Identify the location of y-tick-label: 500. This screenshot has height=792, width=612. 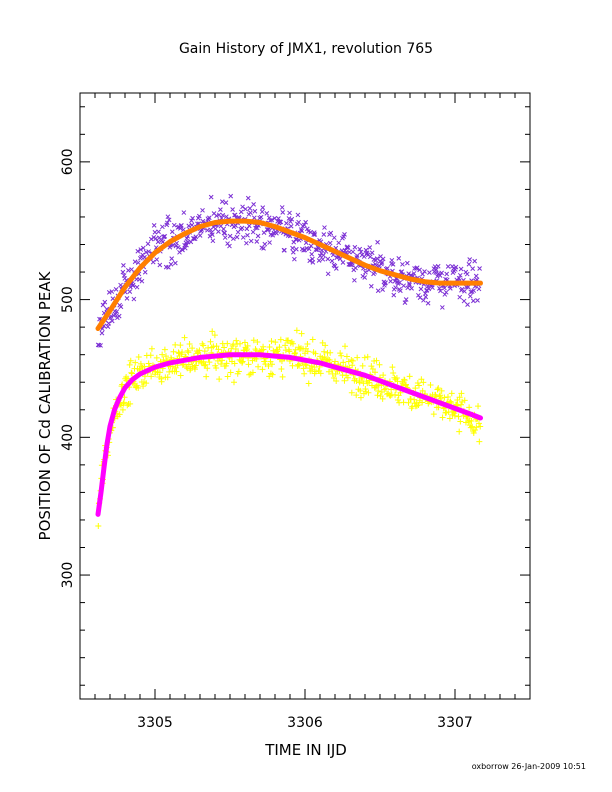
(68, 299).